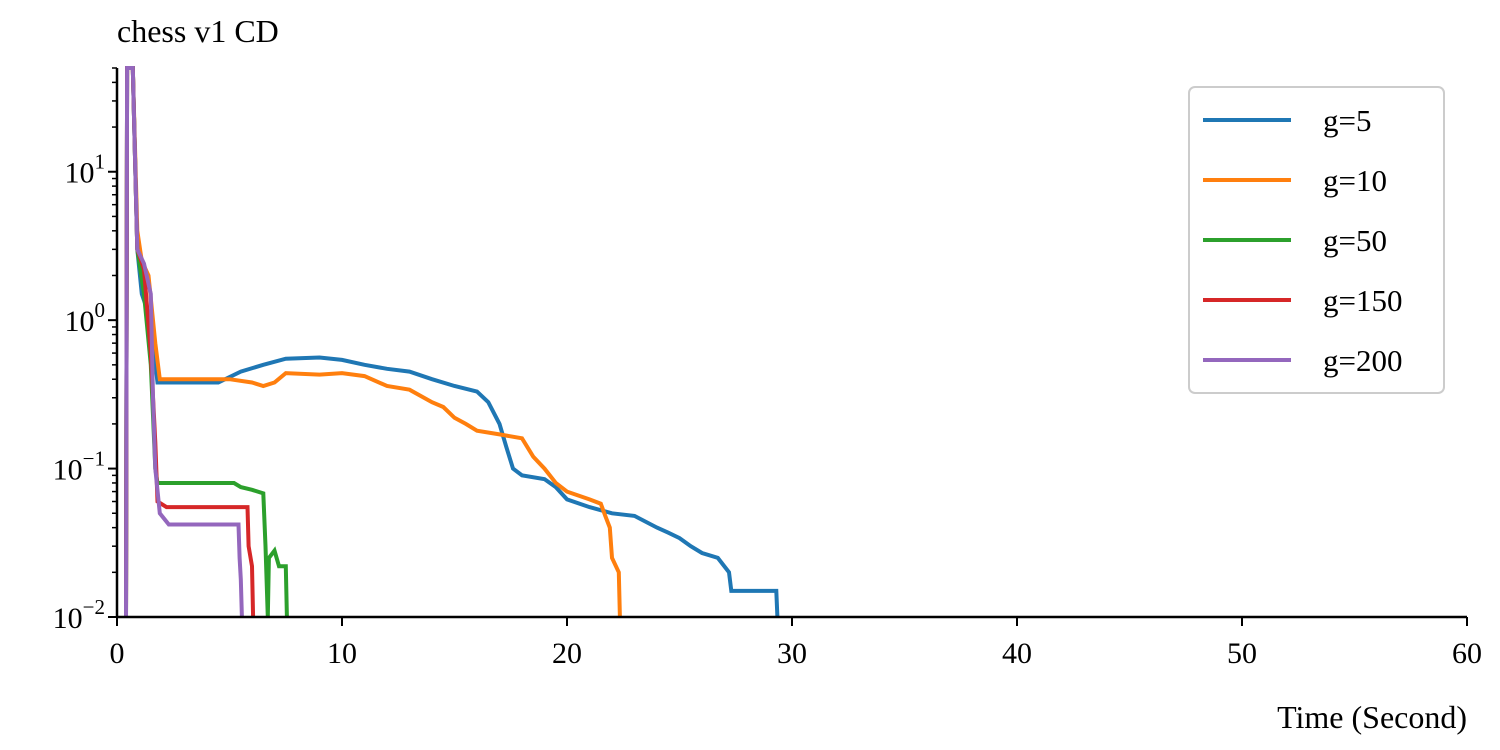  What do you see at coordinates (1467, 653) in the screenshot?
I see `x-tick-label: 60` at bounding box center [1467, 653].